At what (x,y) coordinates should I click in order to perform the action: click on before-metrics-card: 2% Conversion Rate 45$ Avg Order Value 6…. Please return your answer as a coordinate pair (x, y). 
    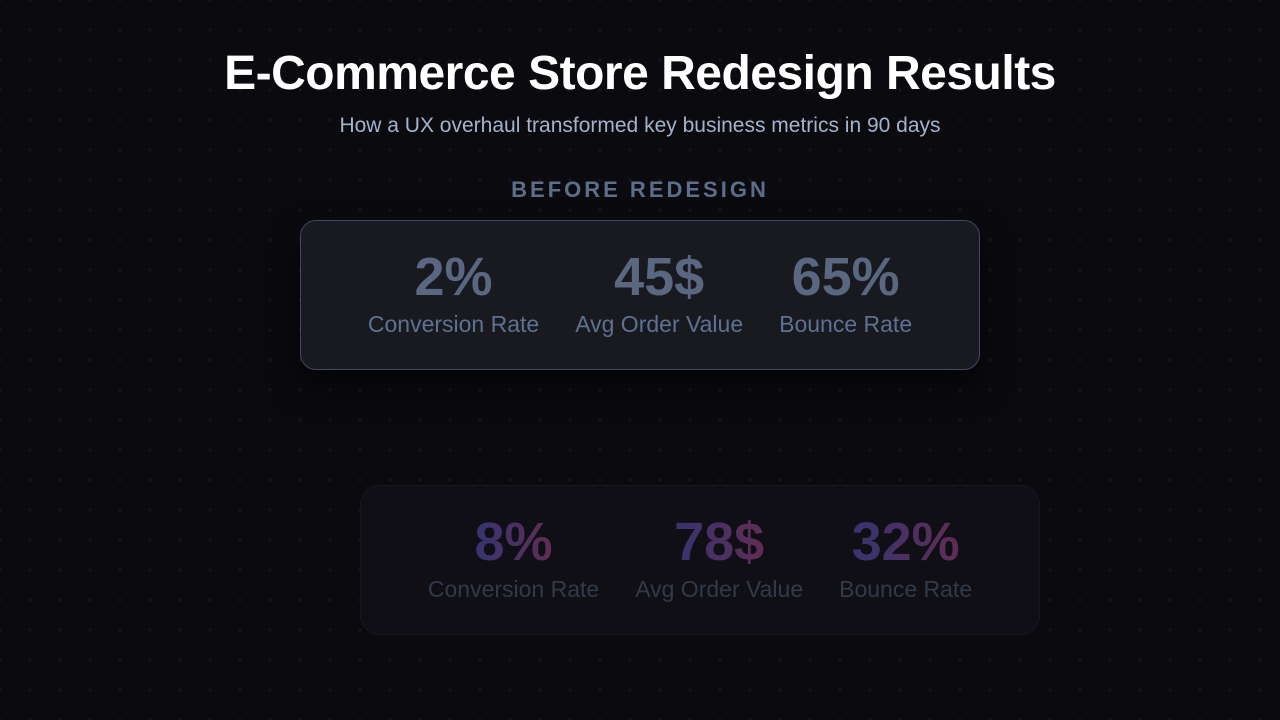
    Looking at the image, I should click on (640, 295).